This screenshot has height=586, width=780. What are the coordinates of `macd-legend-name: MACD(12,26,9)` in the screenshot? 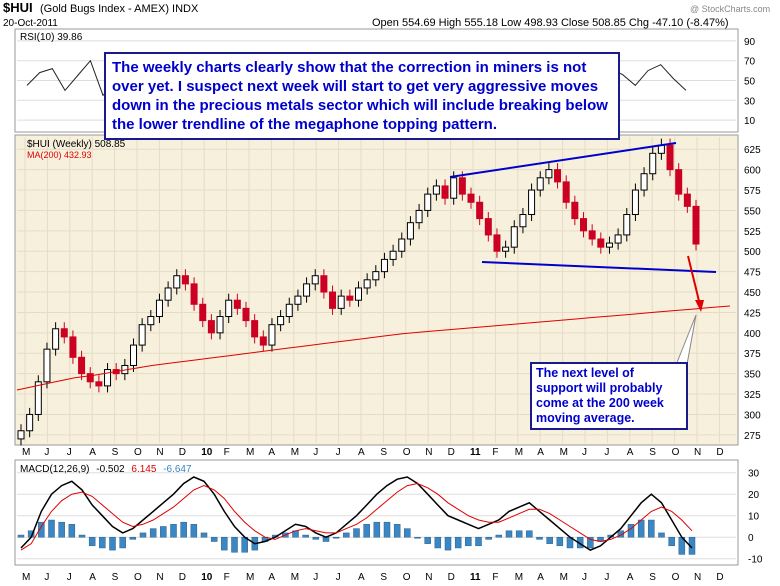 It's located at (54, 469).